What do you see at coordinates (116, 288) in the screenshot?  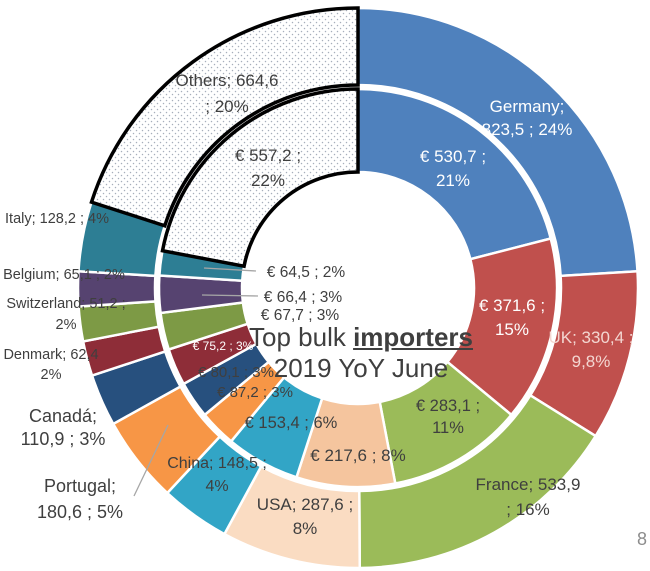 I see `donut-slice-outer-belgium` at bounding box center [116, 288].